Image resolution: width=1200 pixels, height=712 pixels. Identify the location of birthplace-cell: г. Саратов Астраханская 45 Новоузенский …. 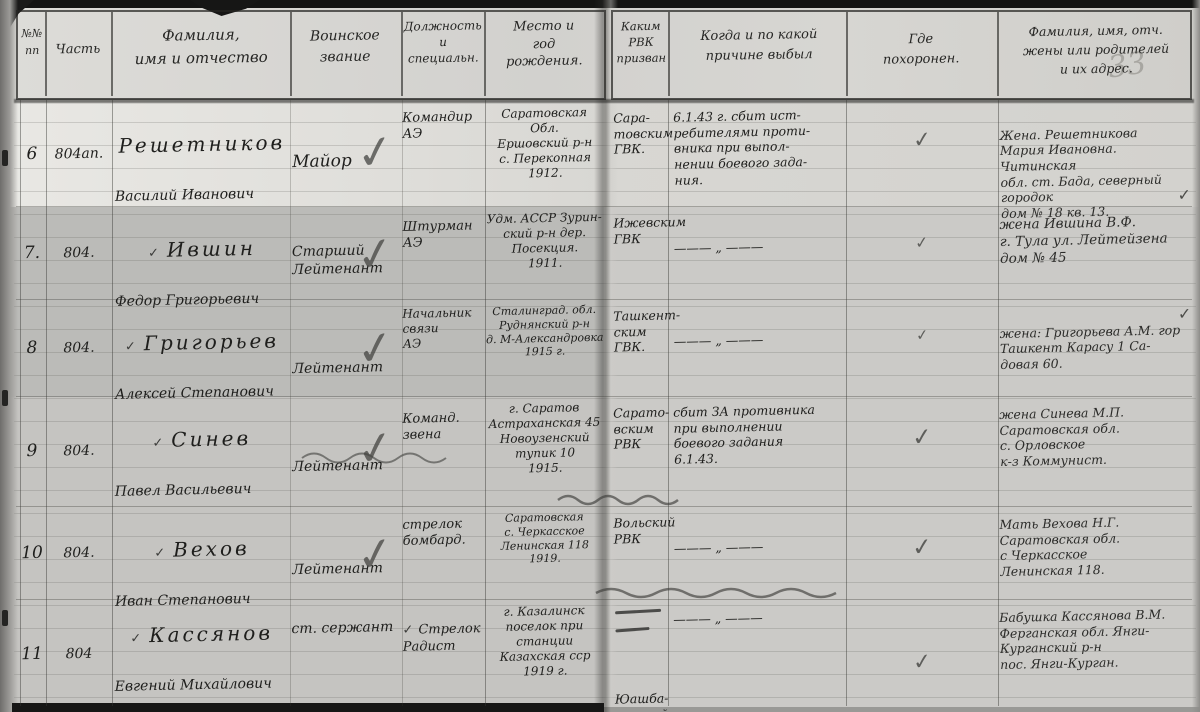
(544, 438).